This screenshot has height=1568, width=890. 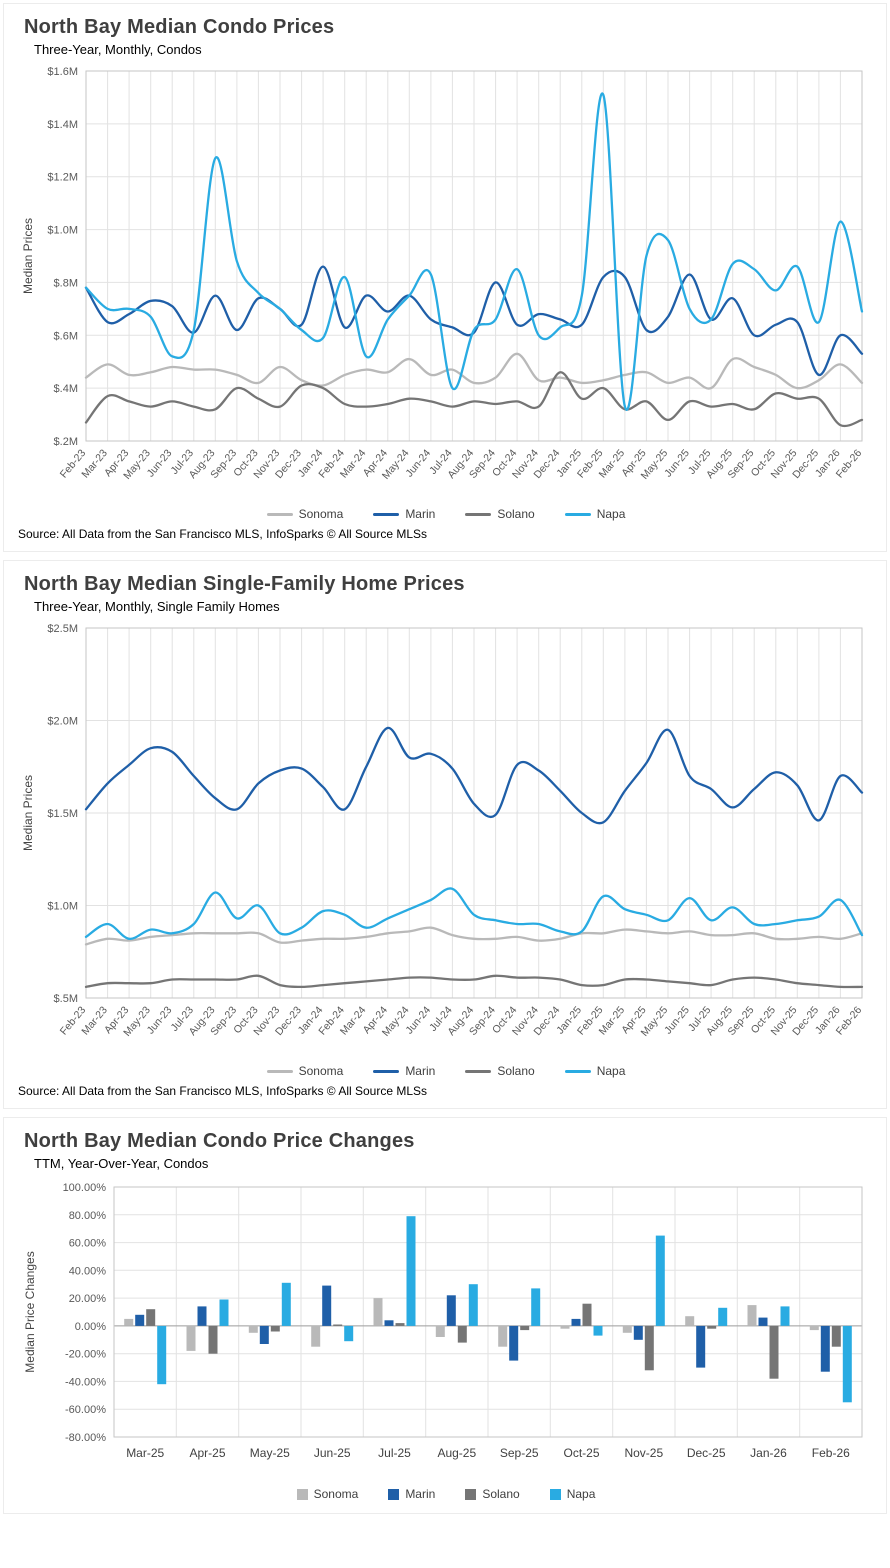 I want to click on svg-text: $2.0M, so click(x=62, y=722).